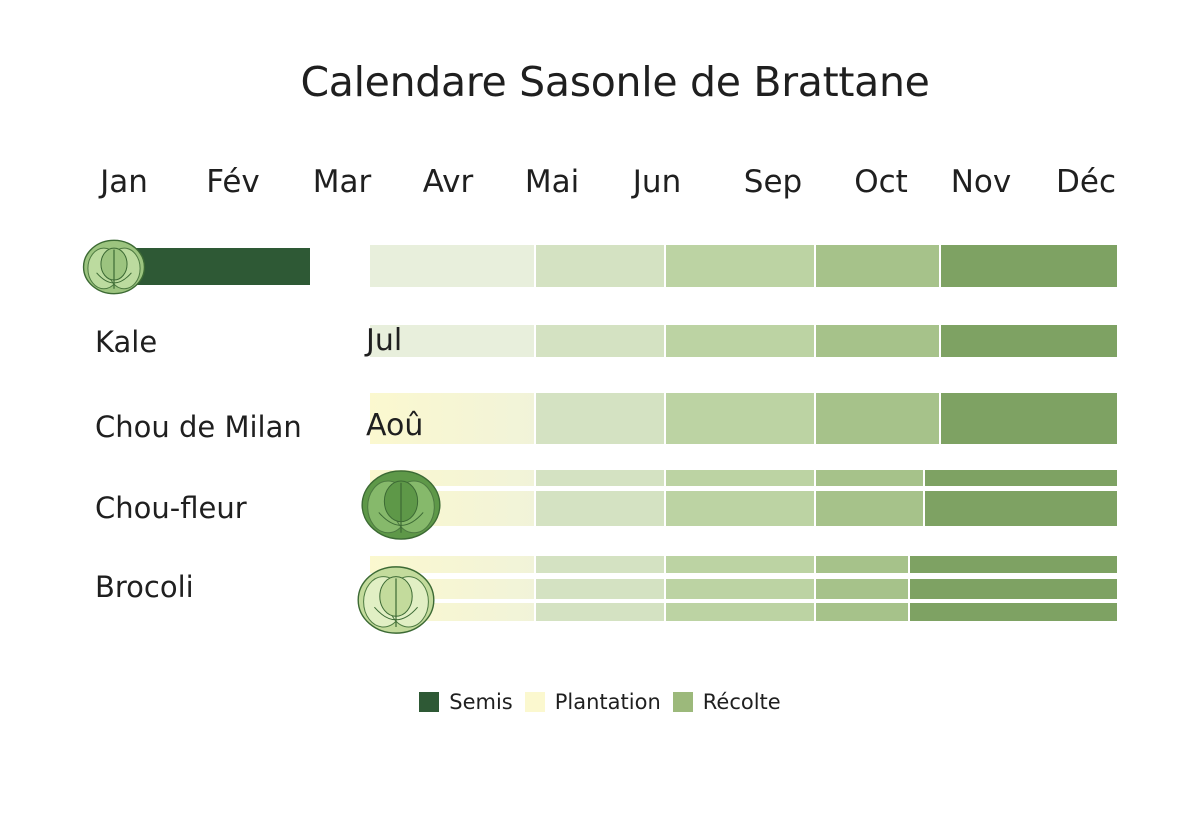  Describe the element at coordinates (740, 589) in the screenshot. I see `band-row4-strip1-seg2` at that location.